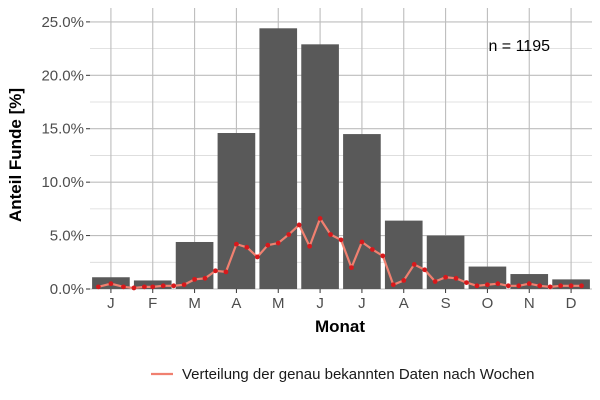 Image resolution: width=600 pixels, height=400 pixels. Describe the element at coordinates (519, 46) in the screenshot. I see `annotation-n: n = 1195` at that location.